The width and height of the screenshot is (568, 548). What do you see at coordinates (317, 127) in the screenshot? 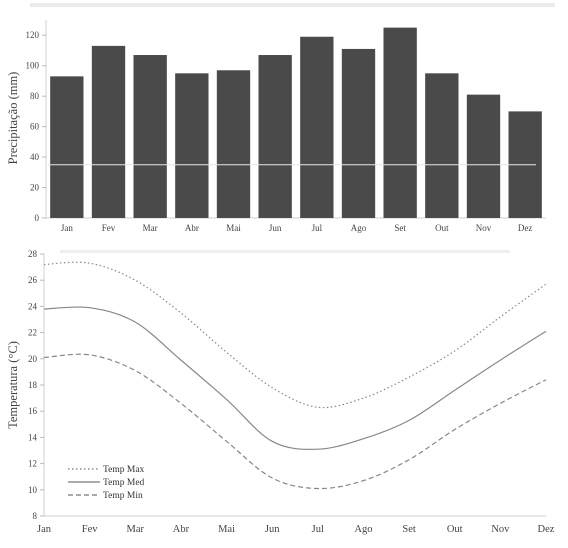
I see `precipitation-bar-jul` at bounding box center [317, 127].